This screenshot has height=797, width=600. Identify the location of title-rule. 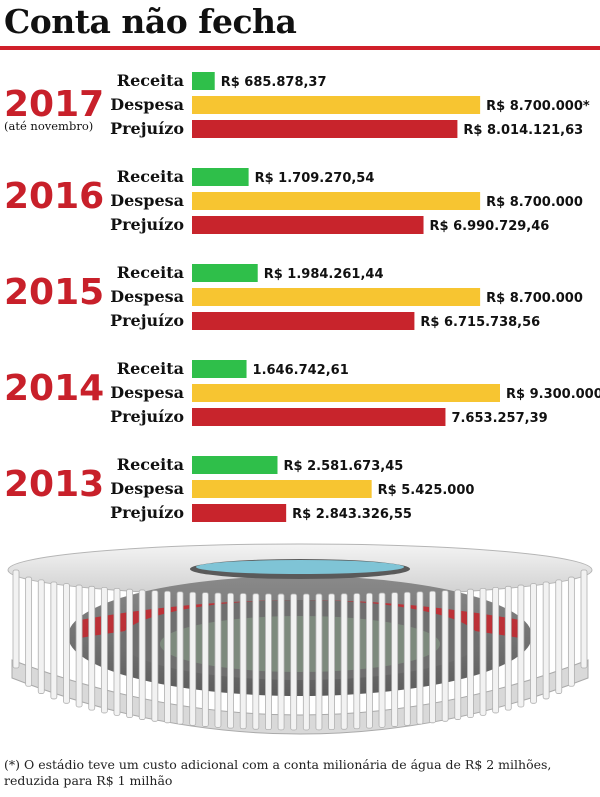
(300, 48).